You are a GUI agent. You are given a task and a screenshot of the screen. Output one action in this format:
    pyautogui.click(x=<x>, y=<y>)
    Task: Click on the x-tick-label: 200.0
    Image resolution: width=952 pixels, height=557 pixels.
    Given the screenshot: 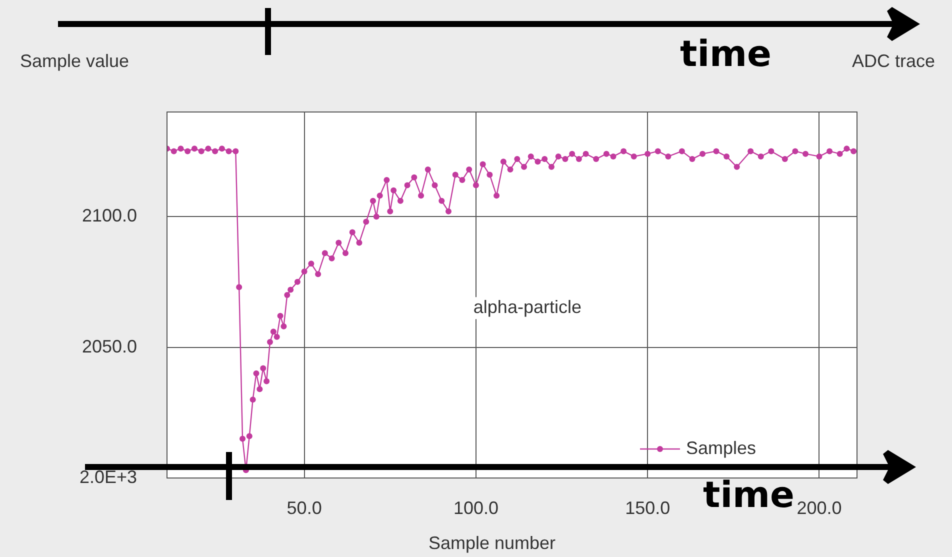 What is the action you would take?
    pyautogui.click(x=819, y=508)
    